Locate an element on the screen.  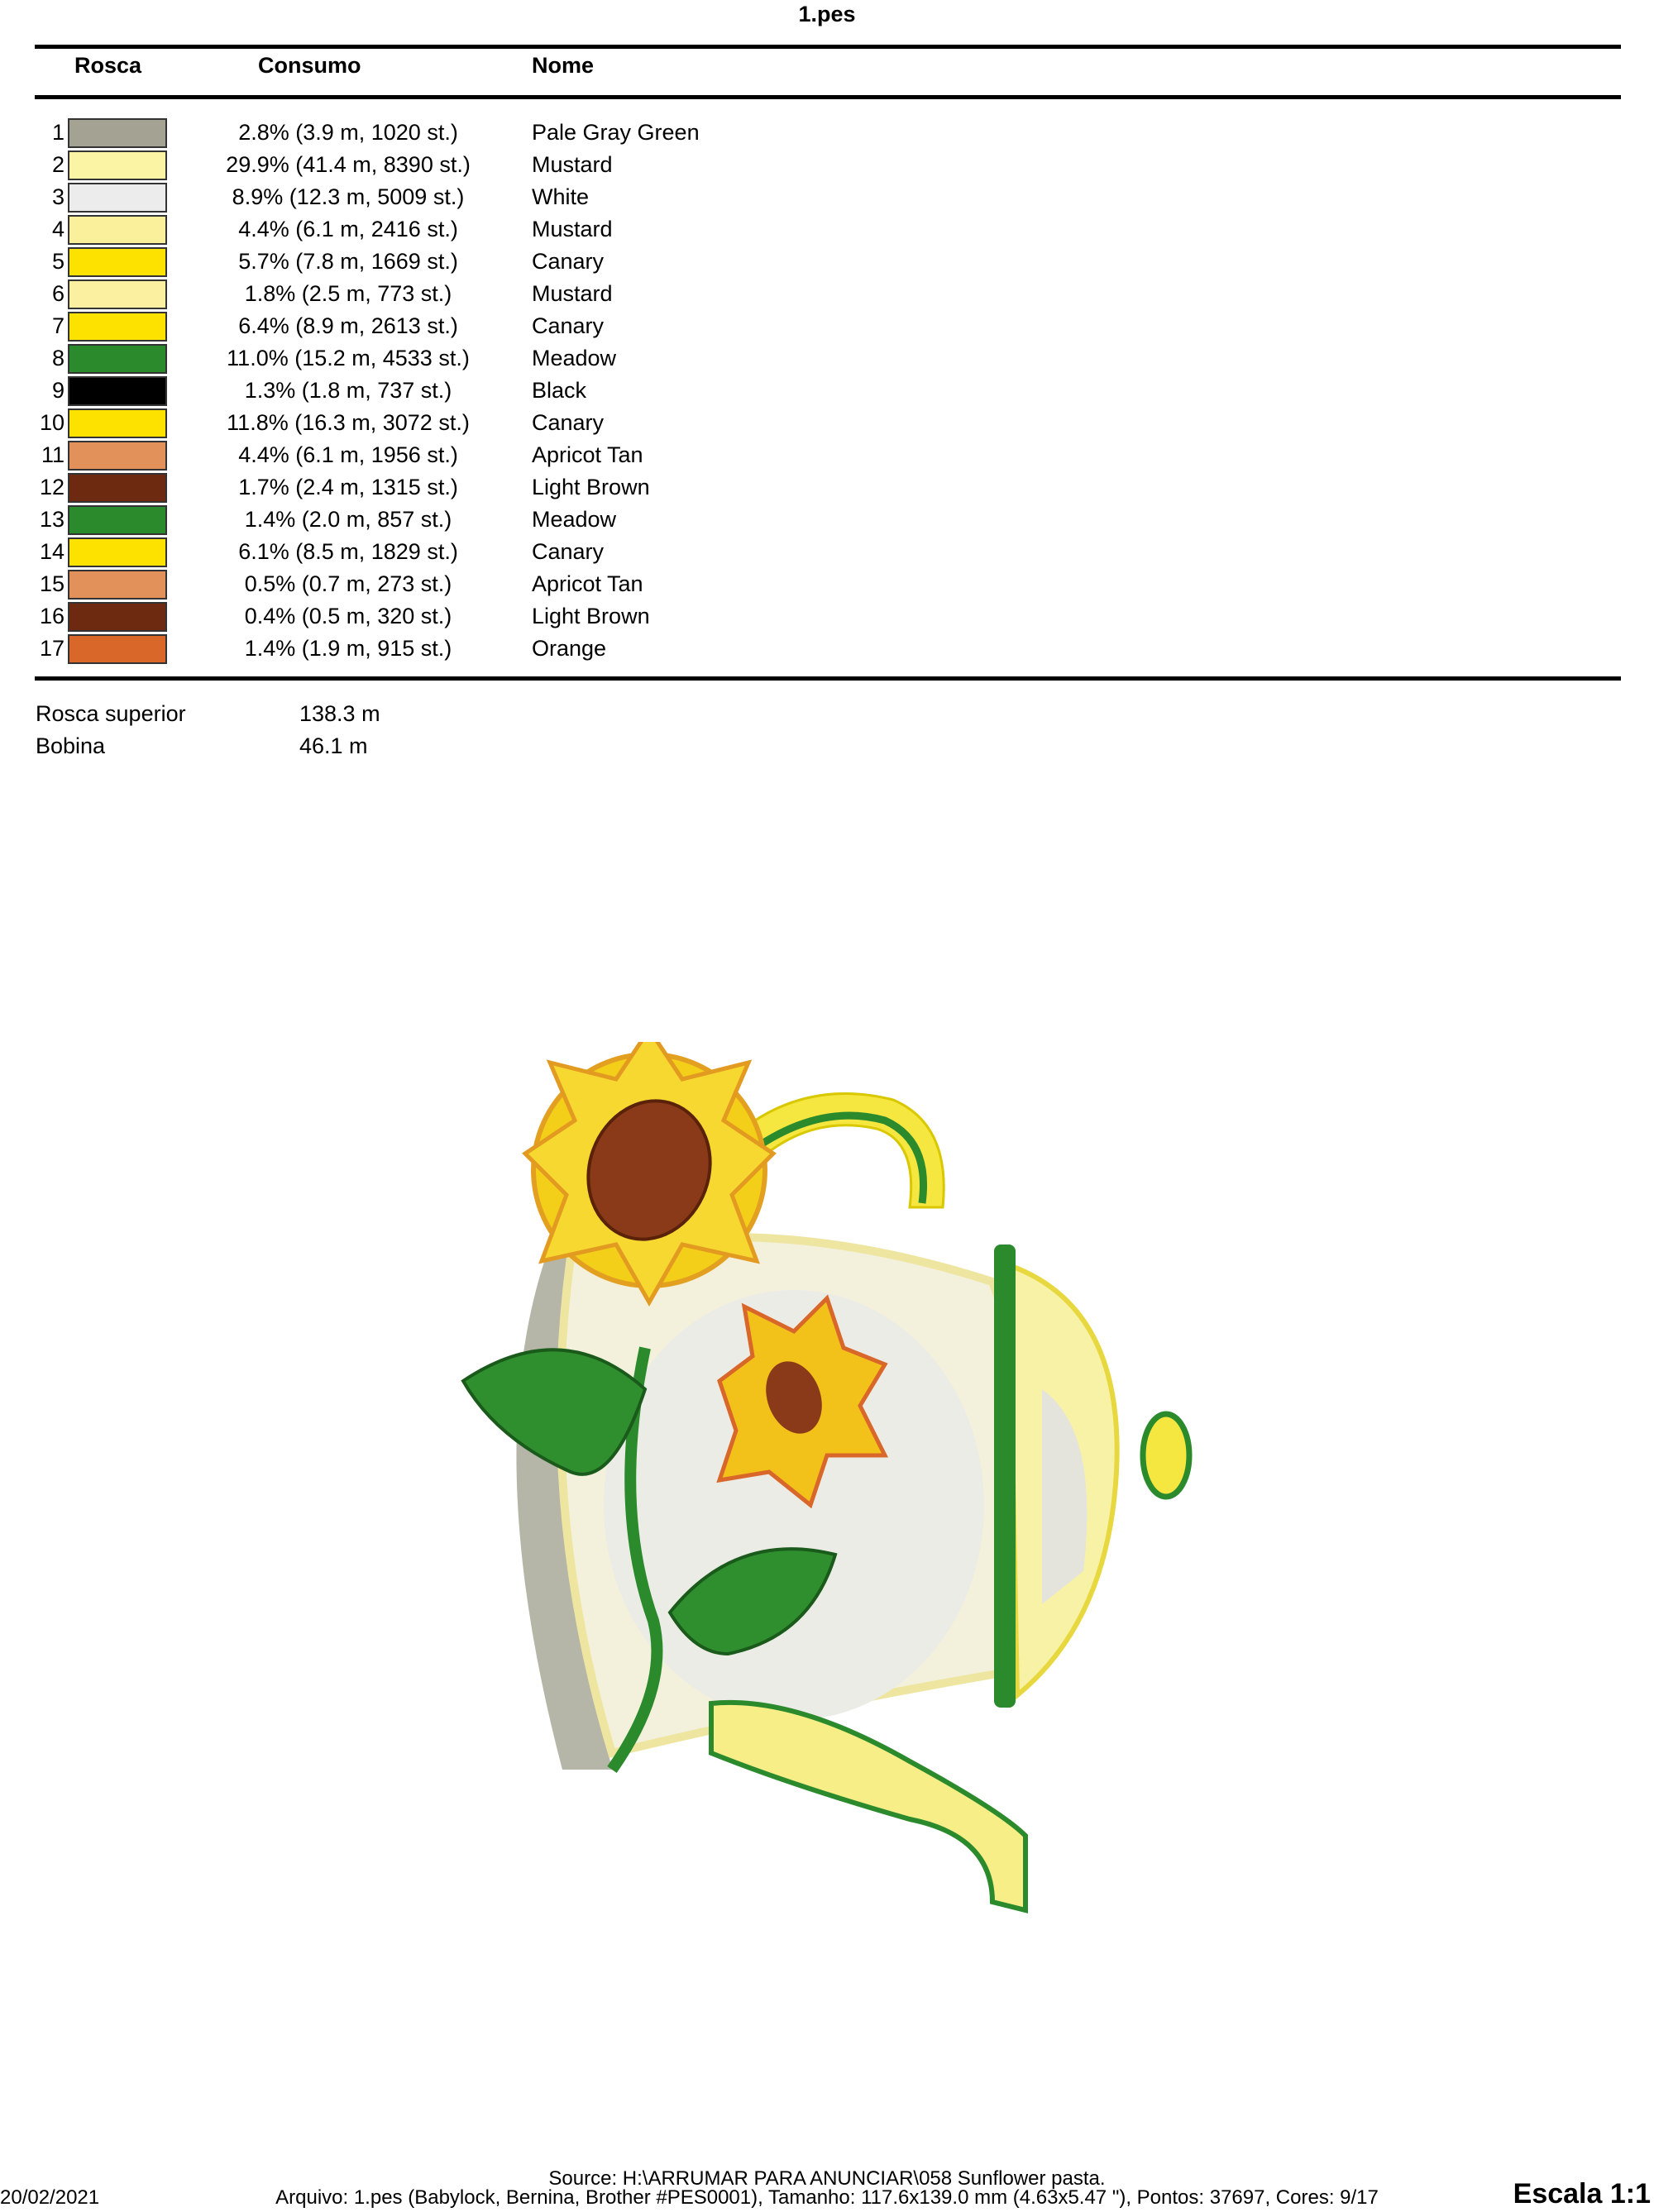
thread-number: 3 is located at coordinates (58, 197).